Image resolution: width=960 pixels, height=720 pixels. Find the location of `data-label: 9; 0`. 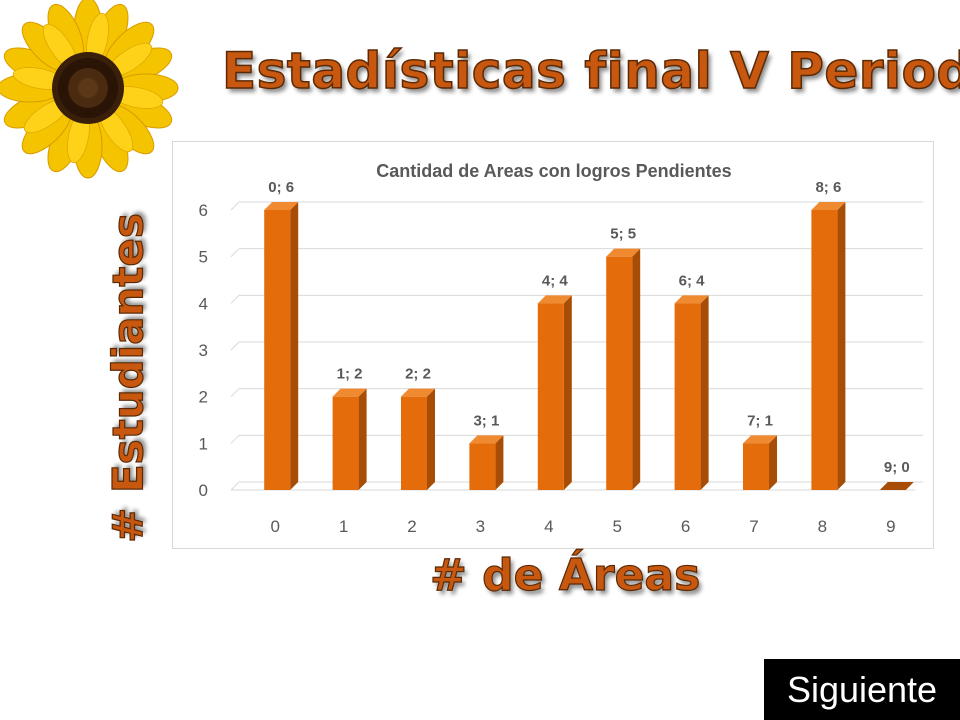

data-label: 9; 0 is located at coordinates (897, 467).